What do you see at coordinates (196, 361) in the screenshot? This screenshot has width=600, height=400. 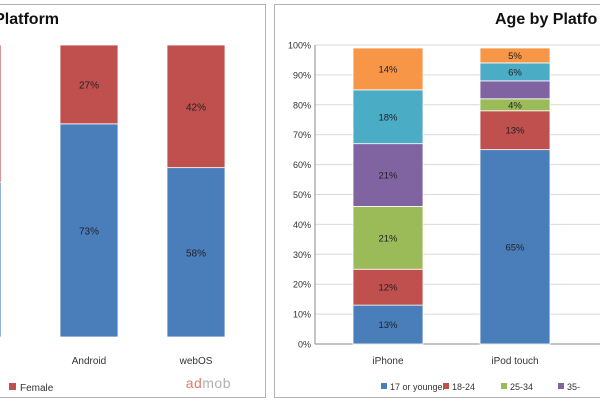 I see `category-label: webOS` at bounding box center [196, 361].